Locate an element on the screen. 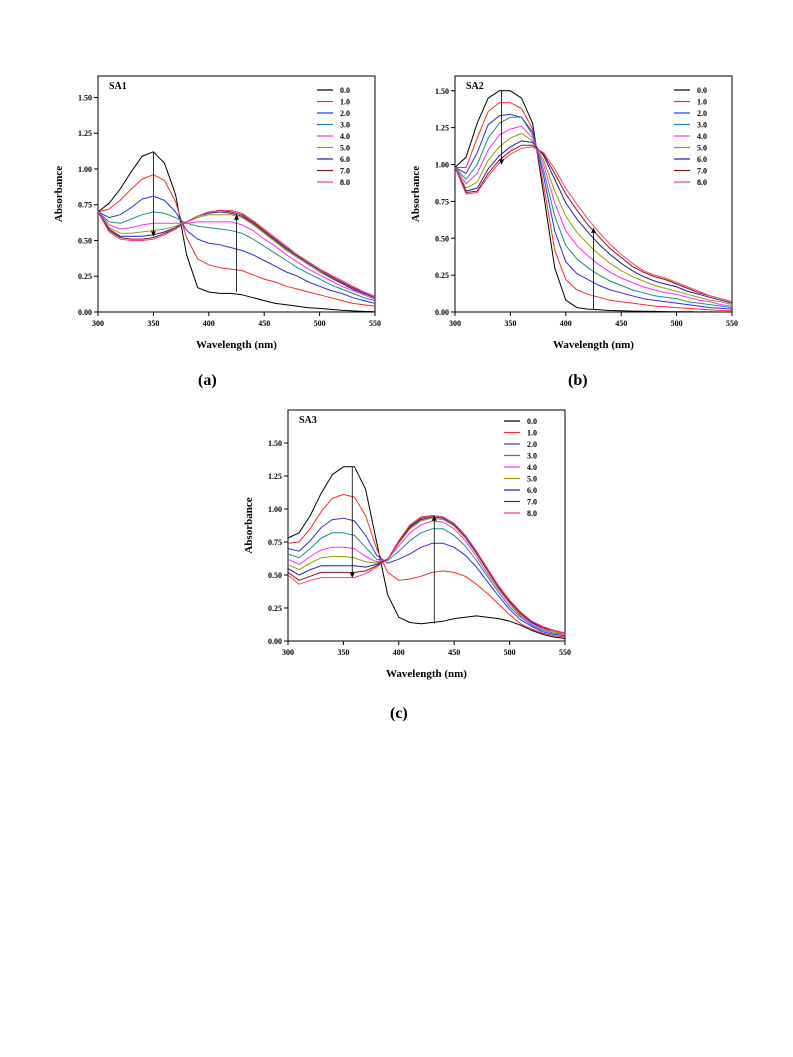 This screenshot has width=793, height=1057. caption-b: (b) is located at coordinates (578, 380).